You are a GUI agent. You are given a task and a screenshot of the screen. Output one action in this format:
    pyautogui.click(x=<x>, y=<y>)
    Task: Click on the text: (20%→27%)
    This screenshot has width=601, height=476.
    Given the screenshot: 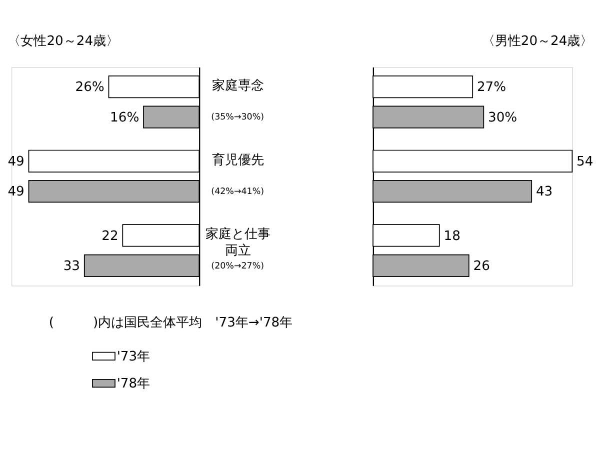 What is the action you would take?
    pyautogui.click(x=237, y=266)
    